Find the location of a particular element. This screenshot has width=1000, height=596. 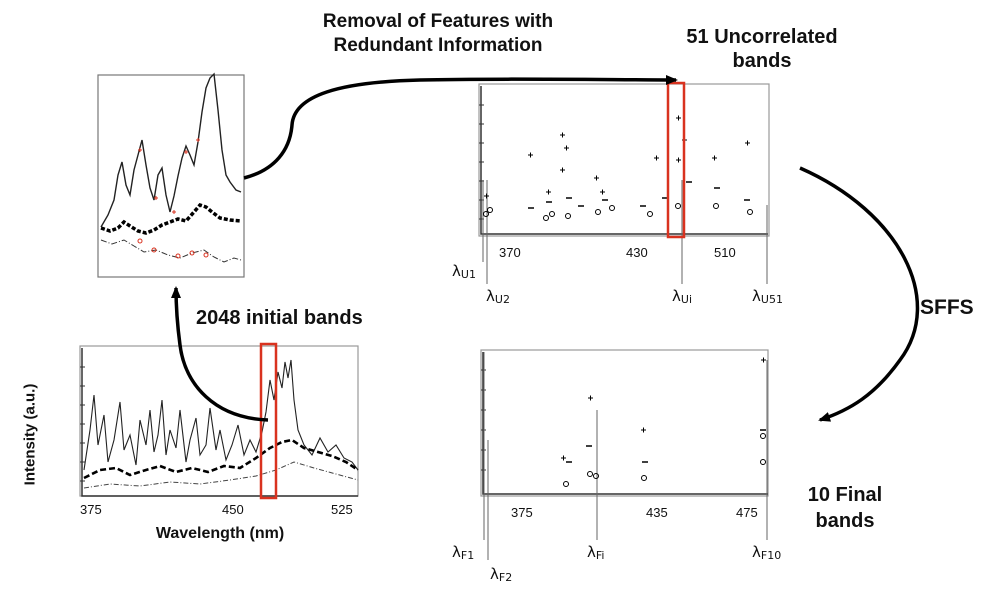

final-dash-markers is located at coordinates (666, 446).